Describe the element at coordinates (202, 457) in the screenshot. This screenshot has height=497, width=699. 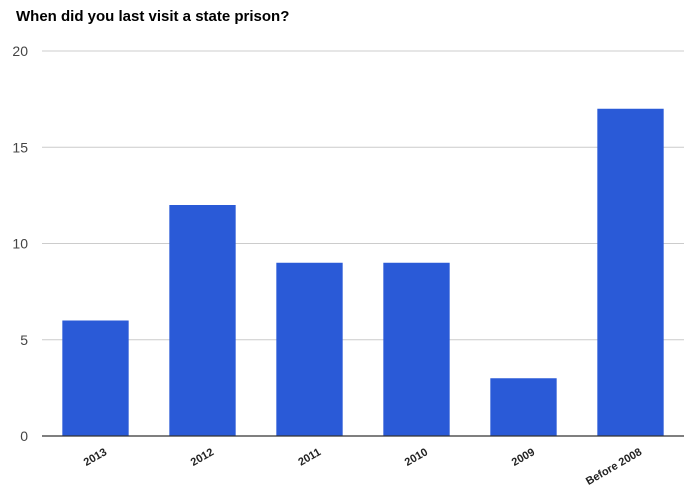
I see `x-tick-label: 2012` at that location.